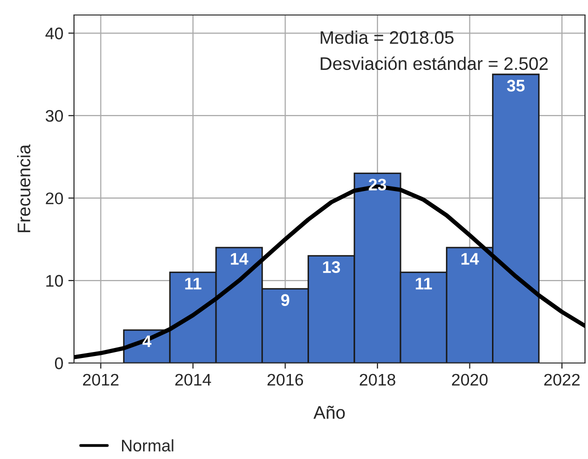  Describe the element at coordinates (58, 363) in the screenshot. I see `y-tick-label: 0` at that location.